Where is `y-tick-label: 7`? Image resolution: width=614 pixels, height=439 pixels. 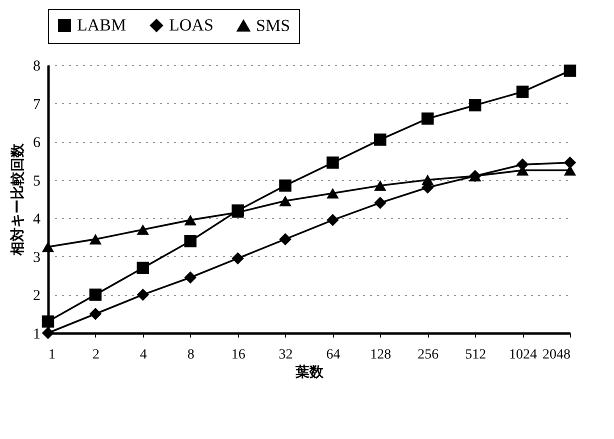 y-tick-label: 7 is located at coordinates (37, 104).